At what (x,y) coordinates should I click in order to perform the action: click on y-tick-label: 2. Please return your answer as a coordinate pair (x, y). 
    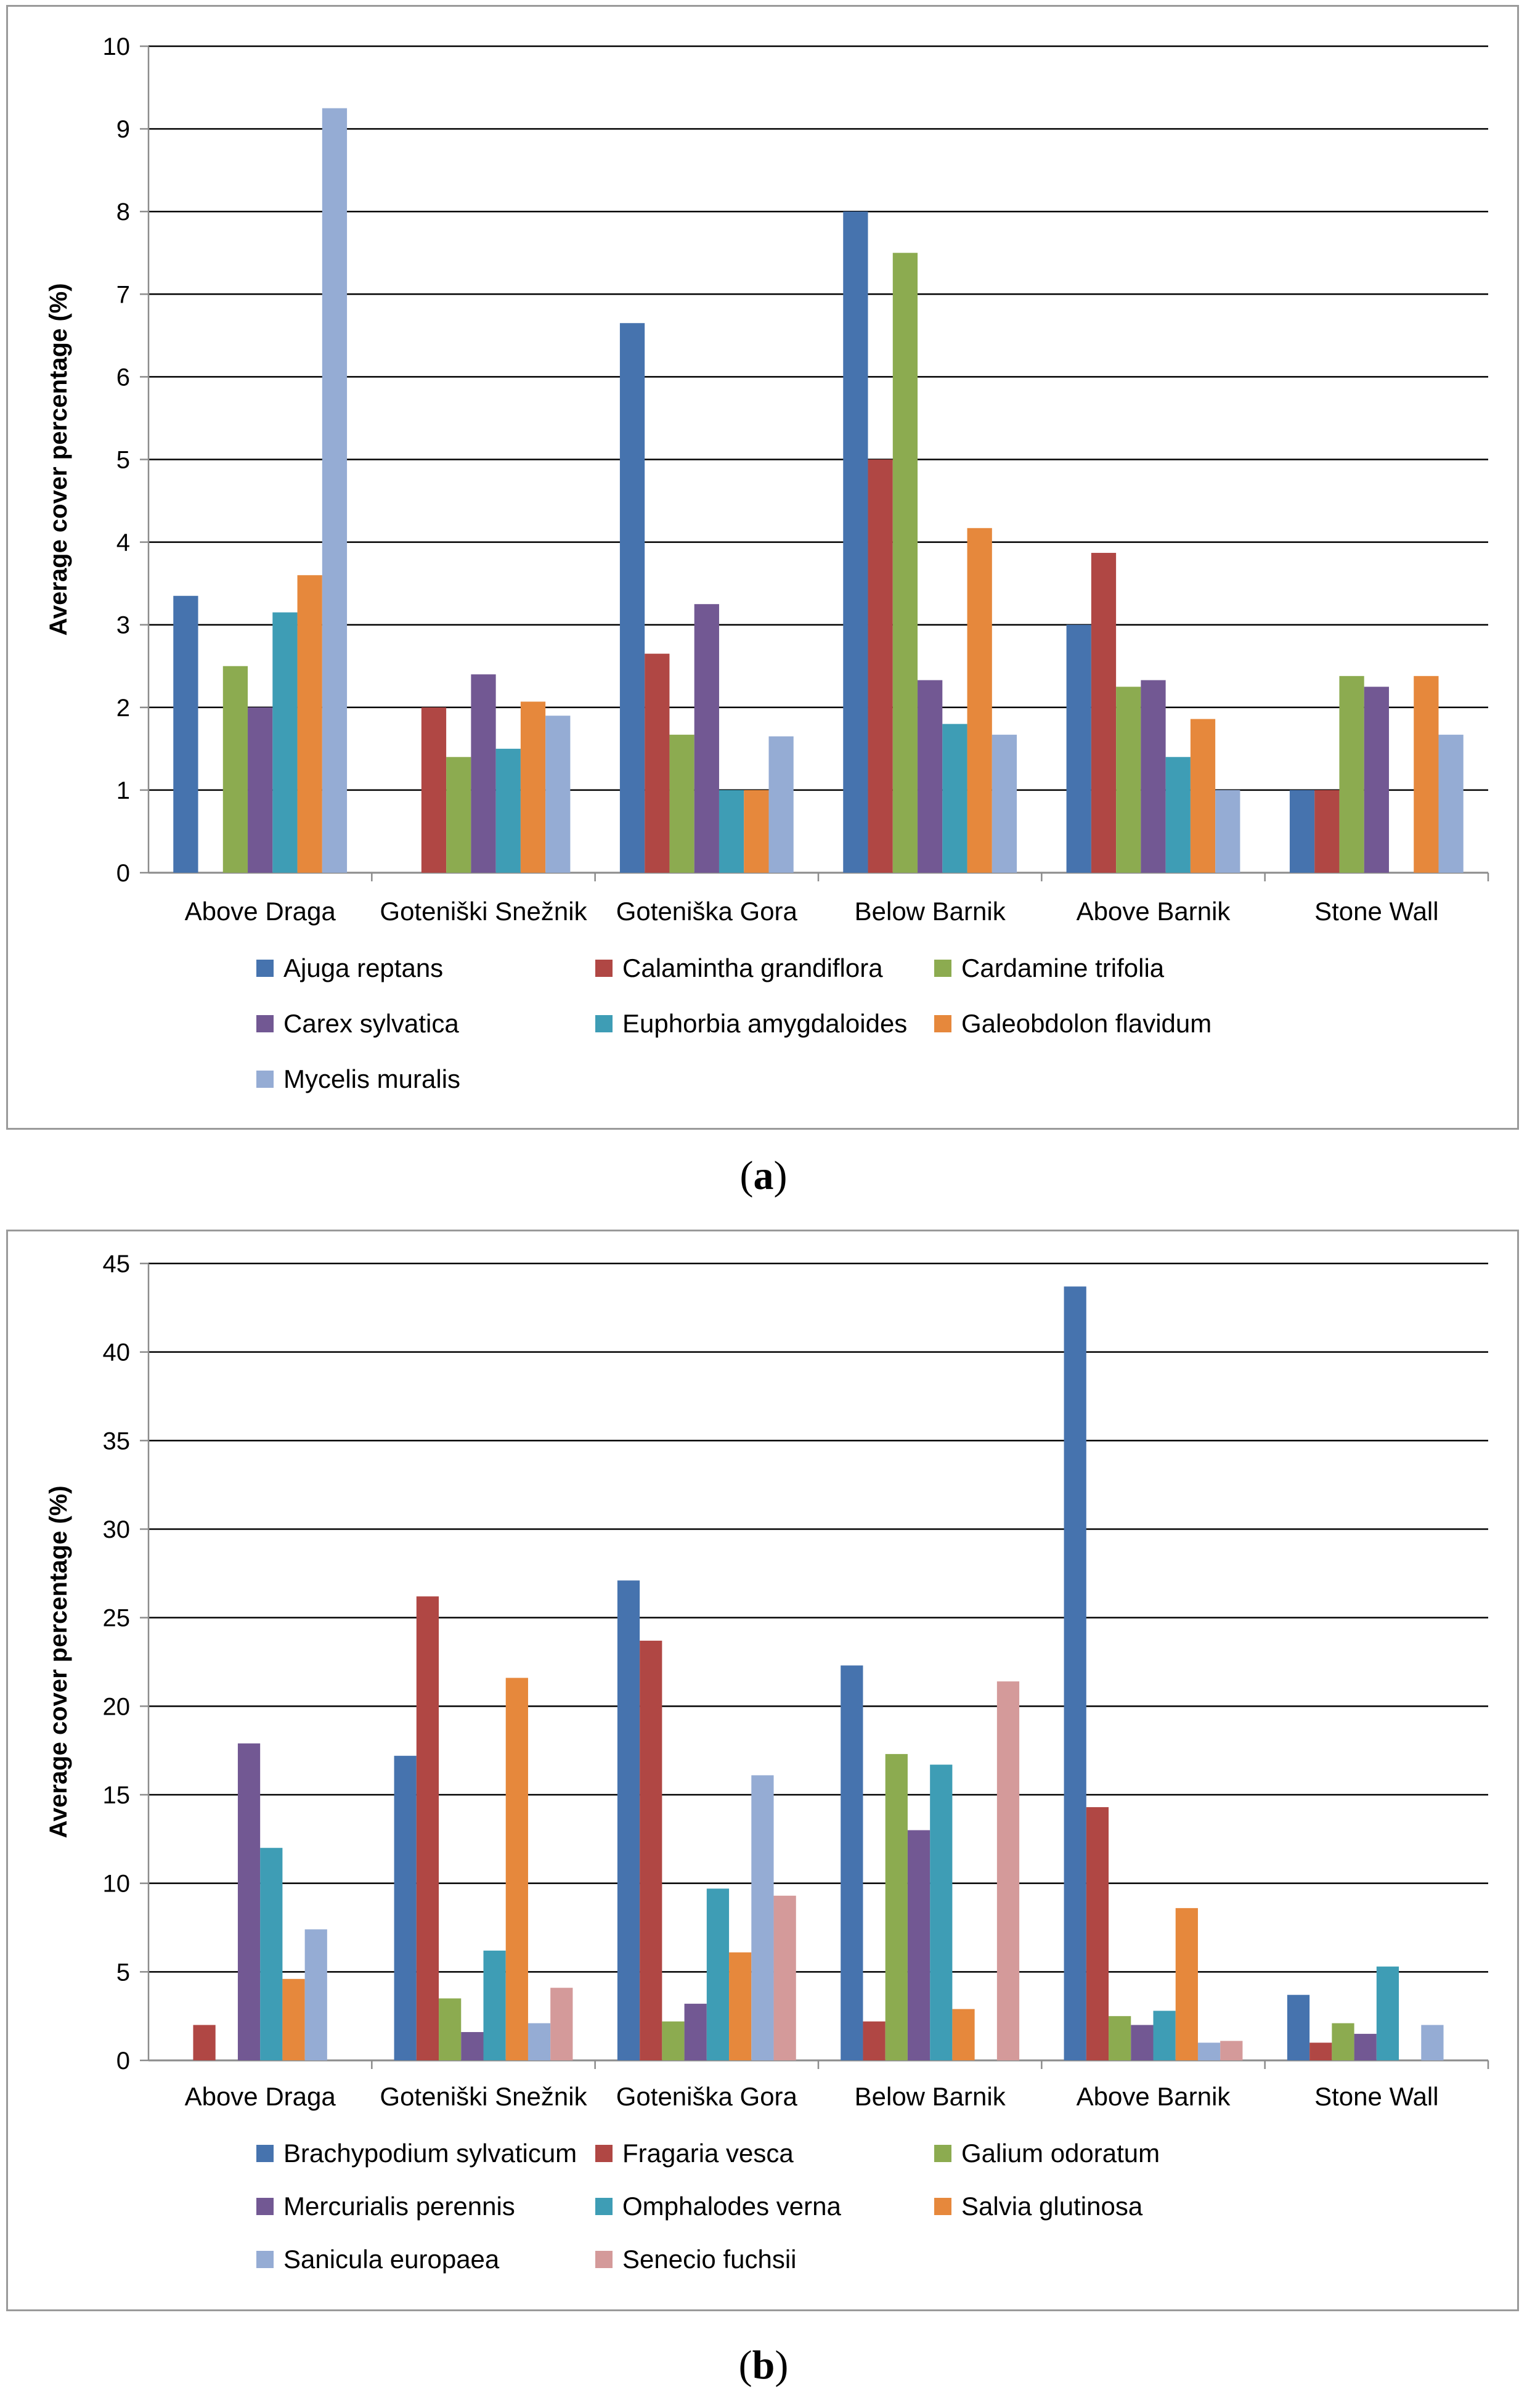
    Looking at the image, I should click on (123, 708).